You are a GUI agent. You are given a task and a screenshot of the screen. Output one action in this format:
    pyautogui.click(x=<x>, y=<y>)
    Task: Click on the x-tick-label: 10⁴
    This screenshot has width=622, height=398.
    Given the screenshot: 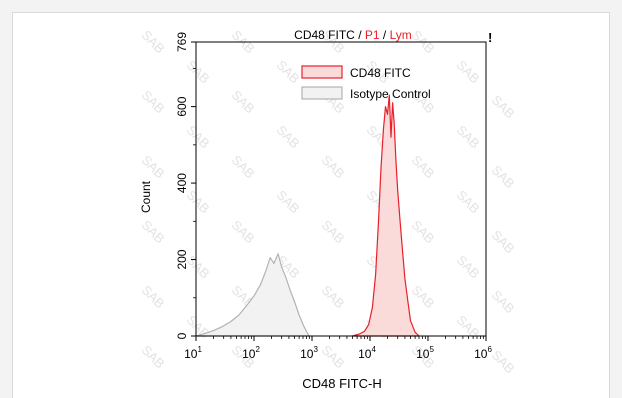 What is the action you would take?
    pyautogui.click(x=367, y=353)
    